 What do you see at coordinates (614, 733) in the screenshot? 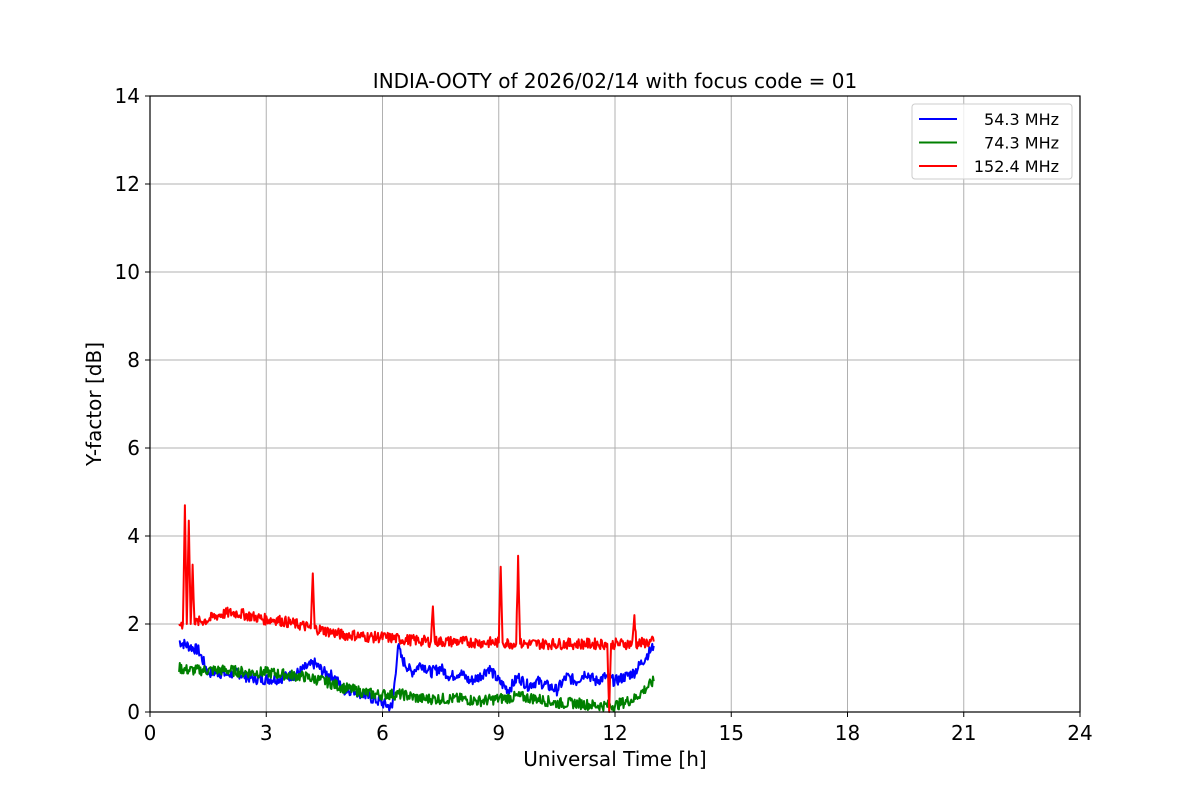
I see `x-tick-label: 12` at bounding box center [614, 733].